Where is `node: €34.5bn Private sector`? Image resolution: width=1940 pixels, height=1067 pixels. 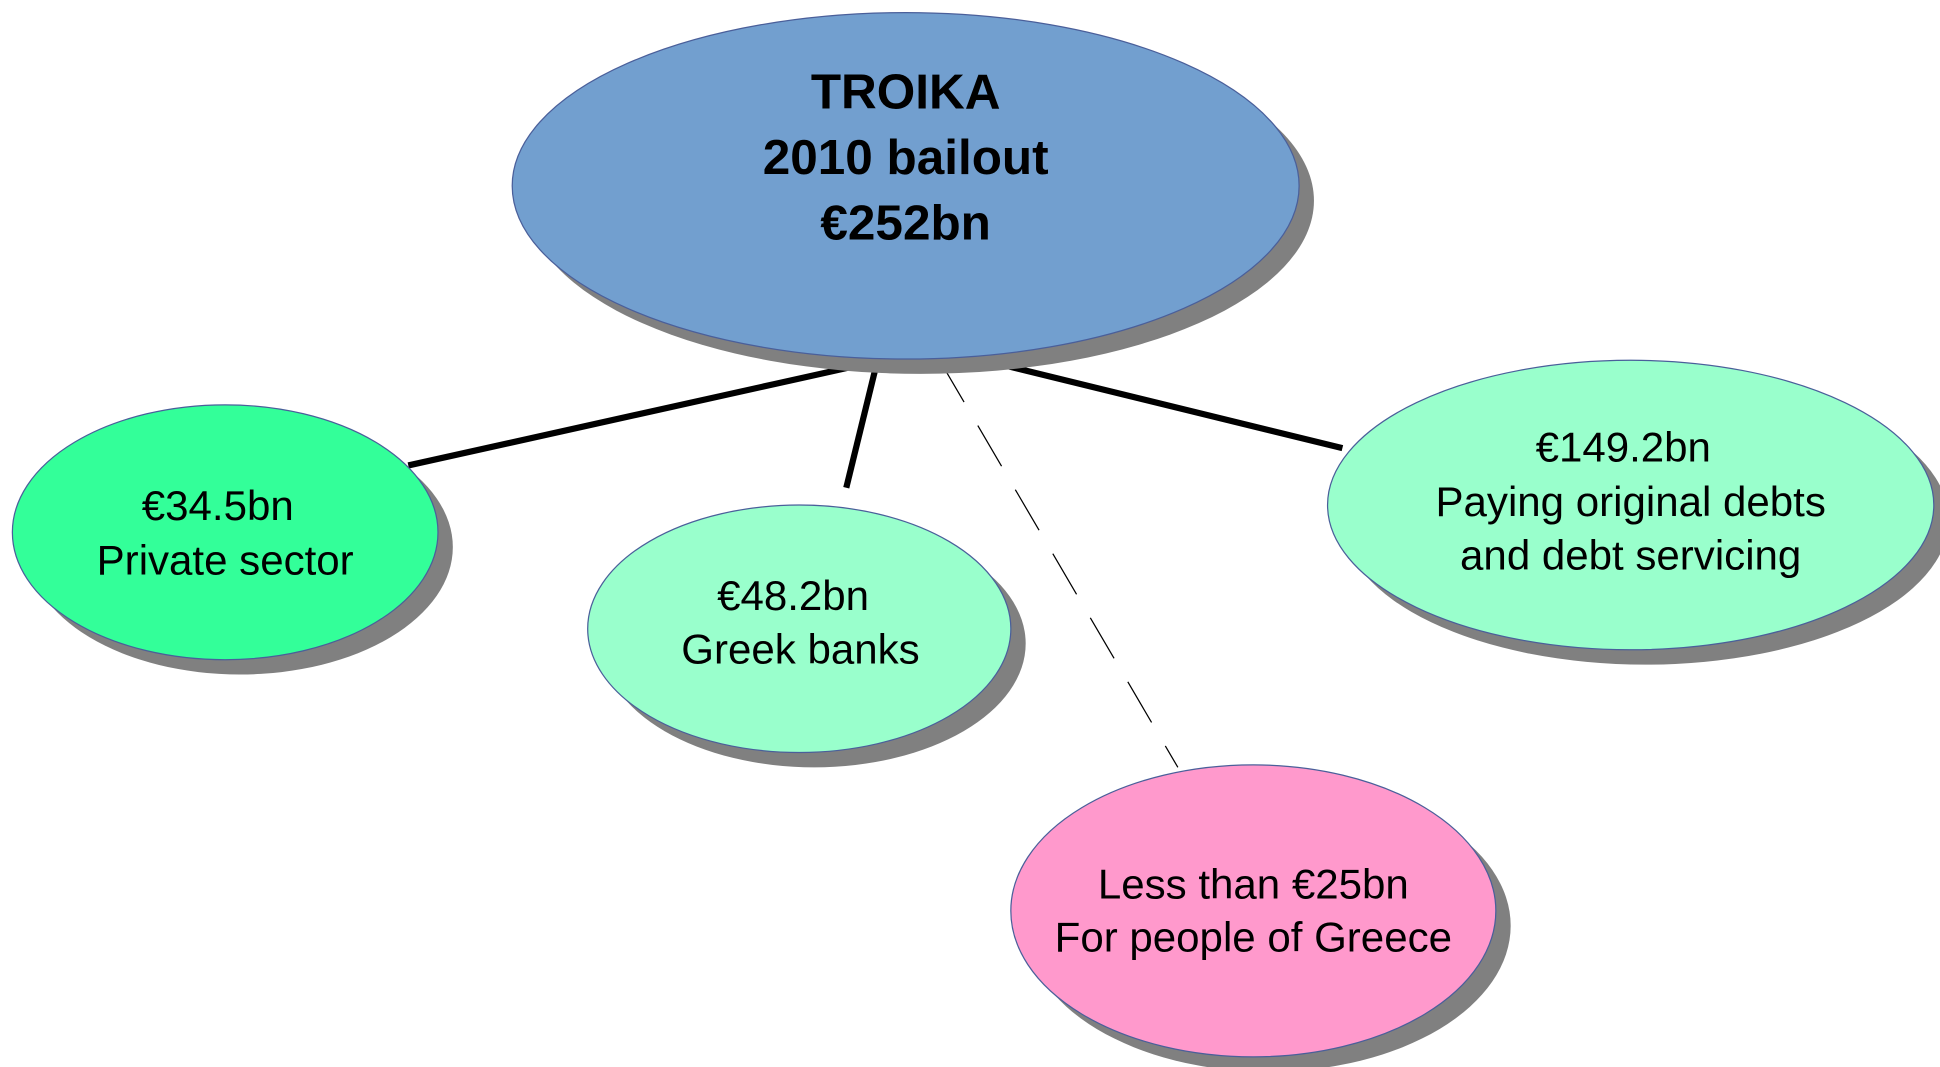
node: €34.5bn Private sector is located at coordinates (232, 539).